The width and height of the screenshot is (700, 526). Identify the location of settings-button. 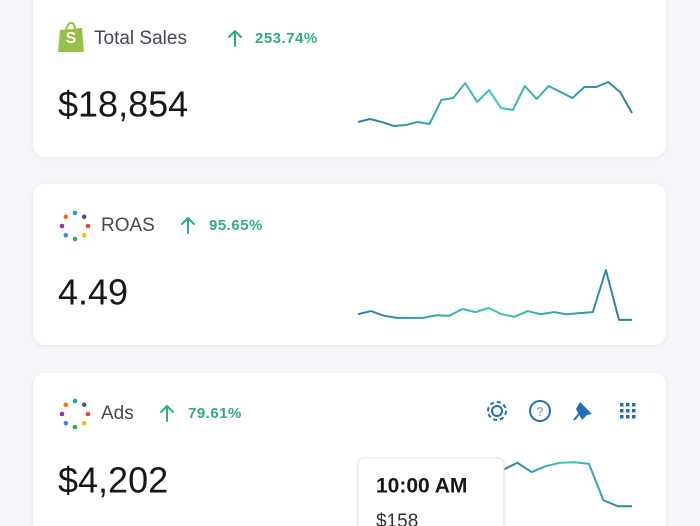
(497, 411).